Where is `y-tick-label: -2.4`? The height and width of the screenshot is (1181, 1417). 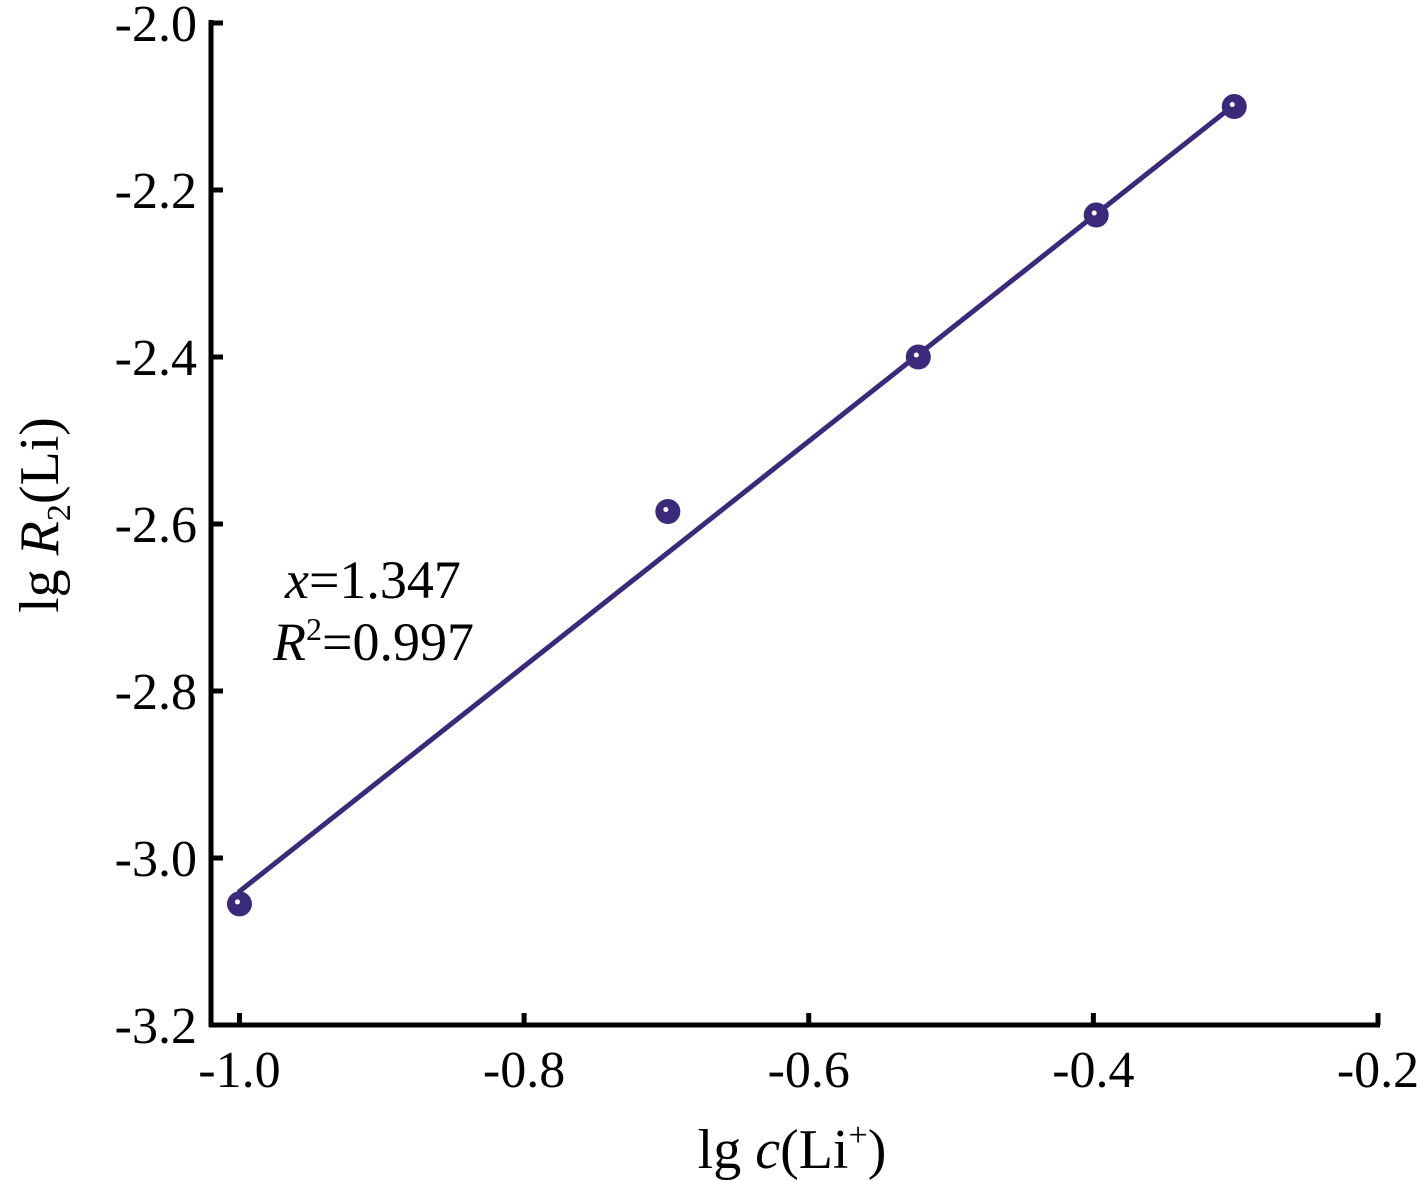 y-tick-label: -2.4 is located at coordinates (156, 358).